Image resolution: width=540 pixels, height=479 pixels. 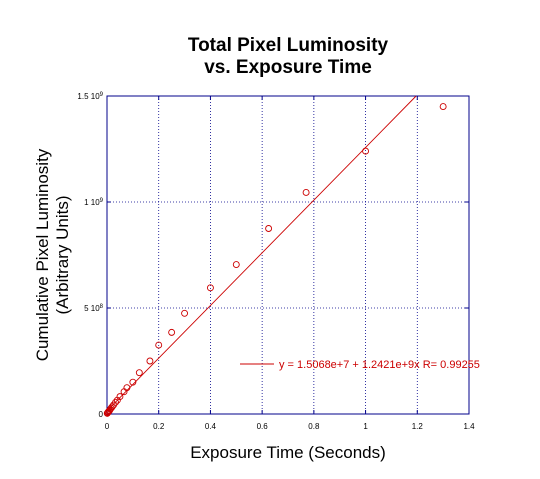 I want to click on x-tick-label: 0.6, so click(x=263, y=426).